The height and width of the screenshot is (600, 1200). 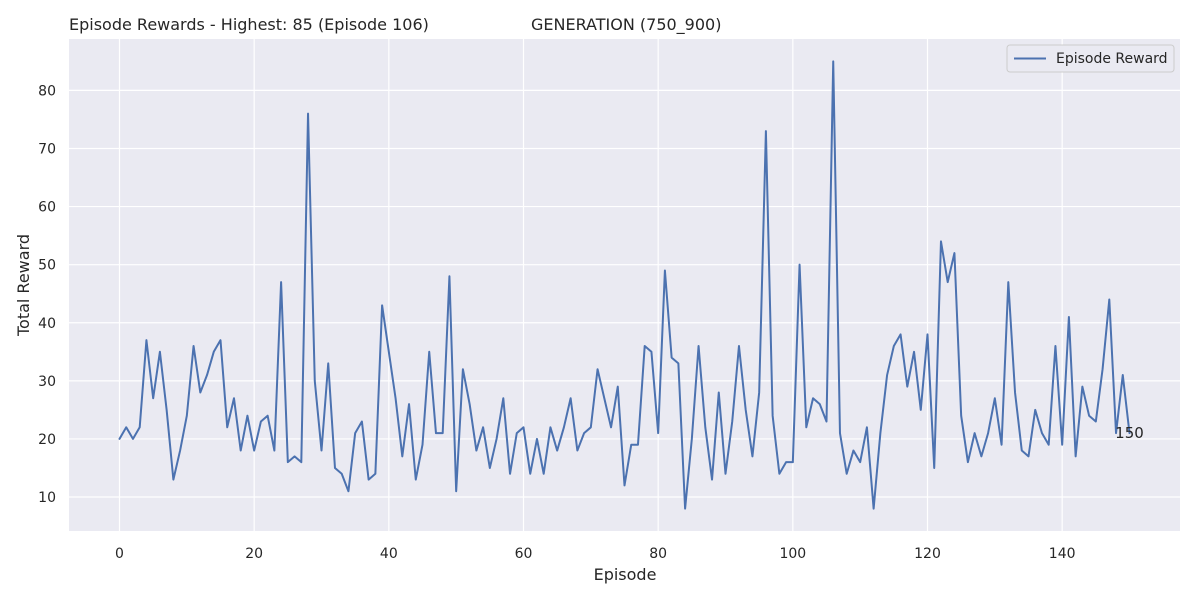 What do you see at coordinates (524, 554) in the screenshot?
I see `x-tick-label: 60` at bounding box center [524, 554].